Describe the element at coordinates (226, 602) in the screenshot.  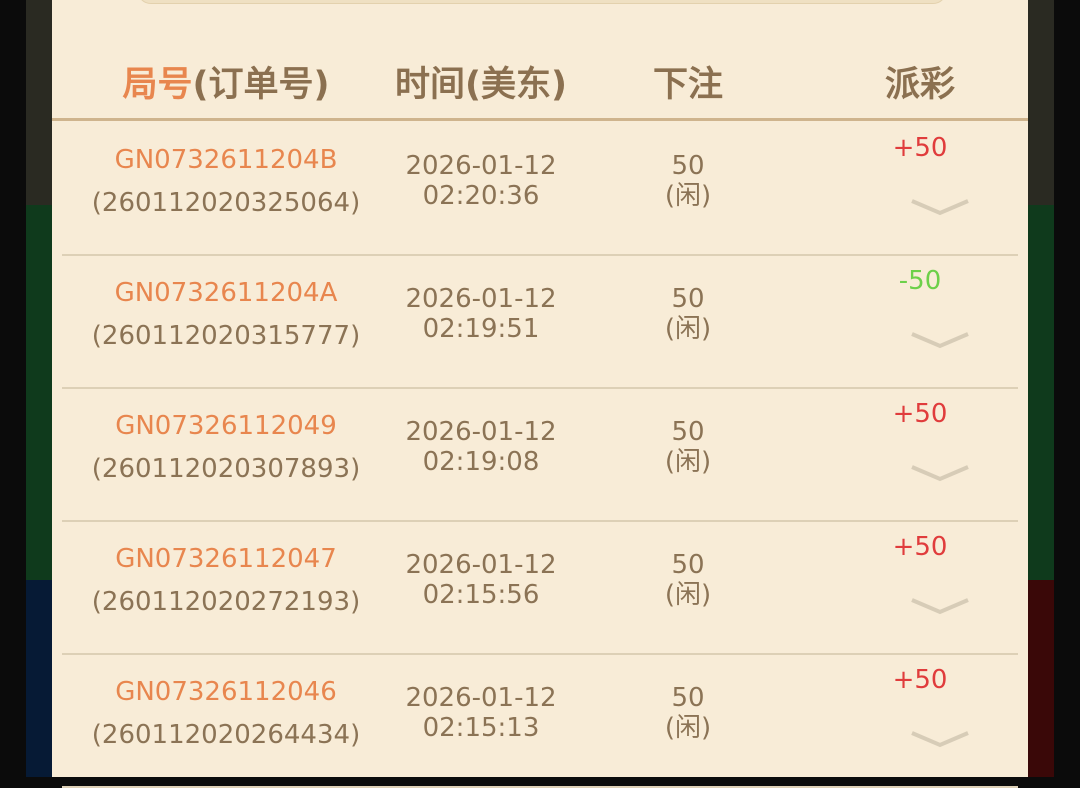
I see `order-number: (260112020272193)` at that location.